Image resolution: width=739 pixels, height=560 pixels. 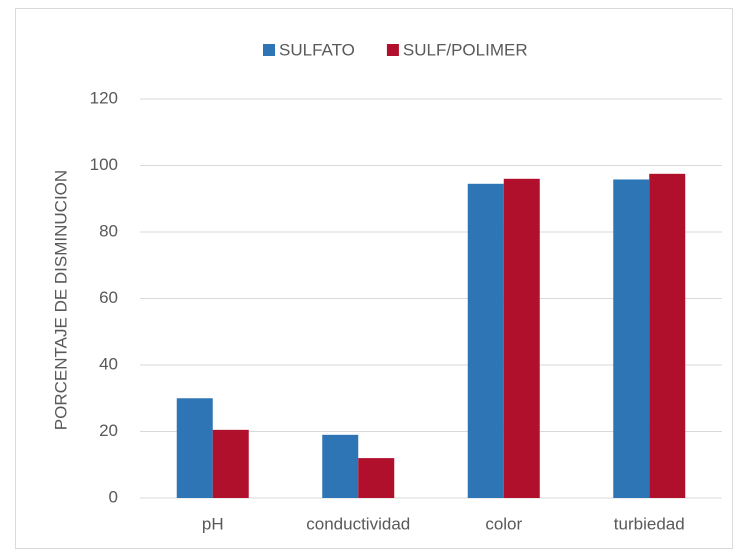 What do you see at coordinates (108, 230) in the screenshot?
I see `y-tick-label: 80` at bounding box center [108, 230].